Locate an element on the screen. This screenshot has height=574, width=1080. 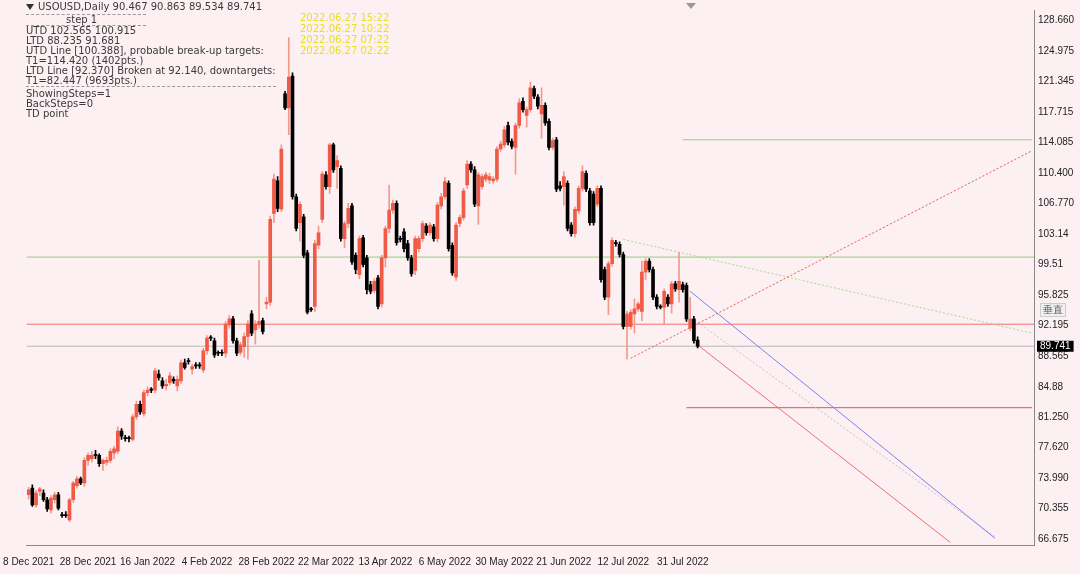
annotation: step 1 is located at coordinates (86, 20).